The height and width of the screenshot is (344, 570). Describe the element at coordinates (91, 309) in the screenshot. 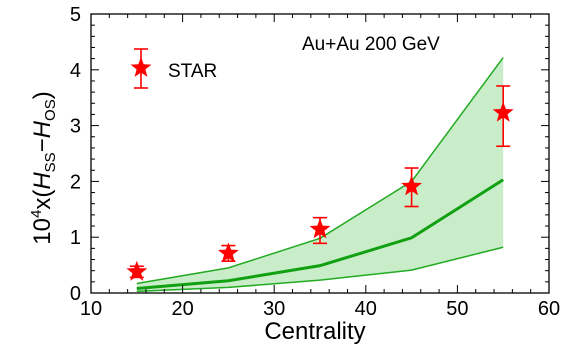

I see `x-tick-label: 10` at that location.